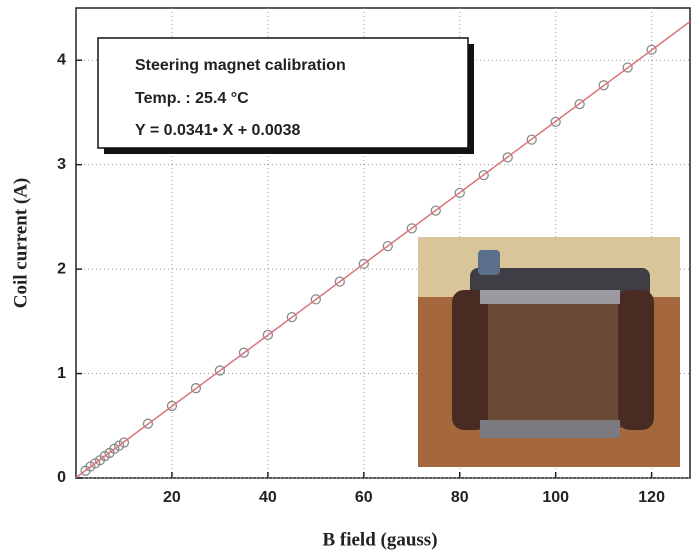 Image resolution: width=691 pixels, height=557 pixels. I want to click on x-tick-label: 60, so click(364, 497).